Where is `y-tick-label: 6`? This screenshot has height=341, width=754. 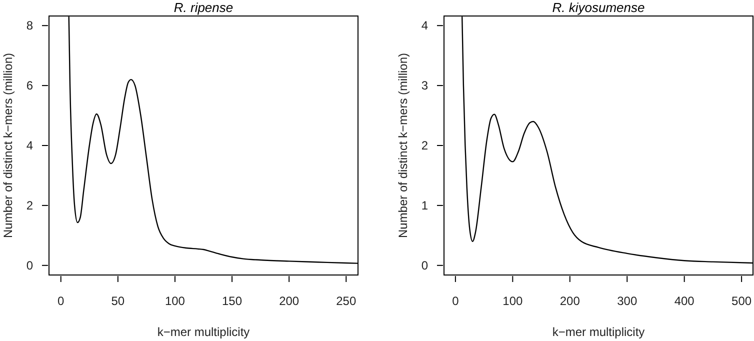 y-tick-label: 6 is located at coordinates (30, 85).